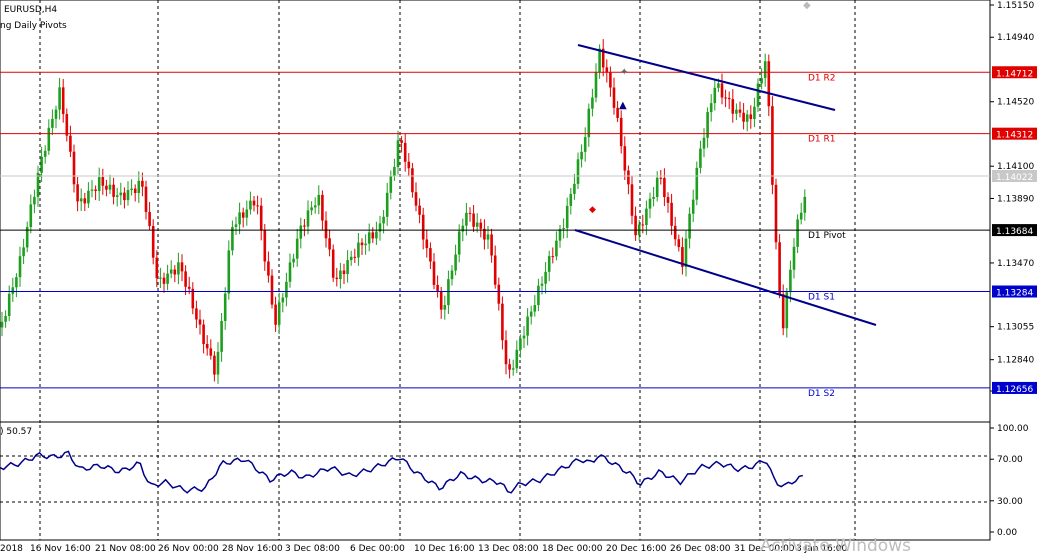  What do you see at coordinates (16, 432) in the screenshot?
I see `rsi-value-label: ) 50.57` at bounding box center [16, 432].